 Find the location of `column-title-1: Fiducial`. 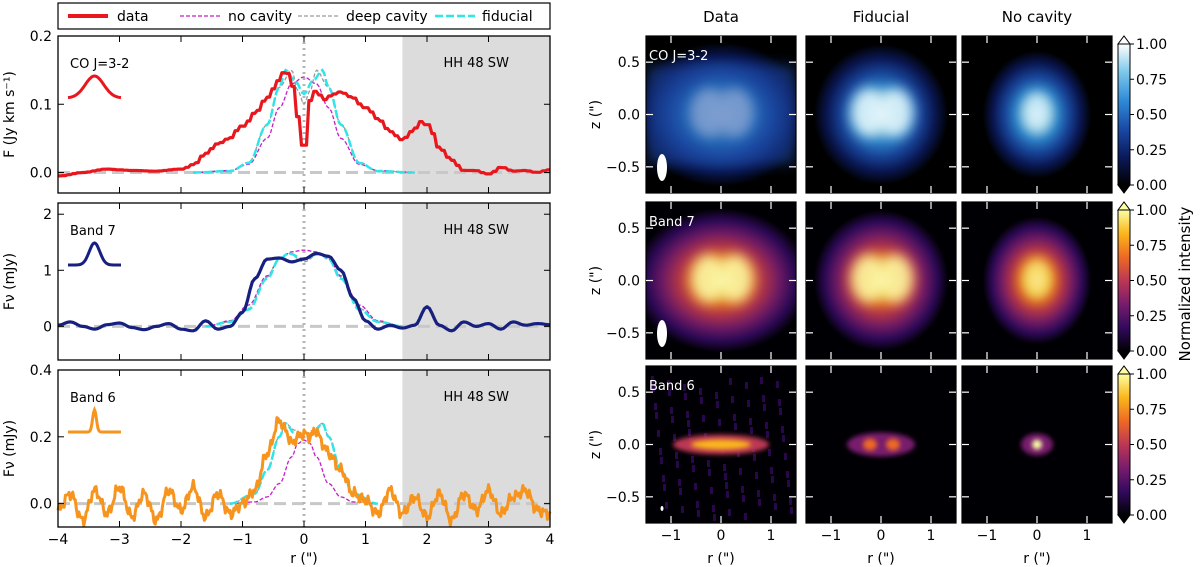

column-title-1: Fiducial is located at coordinates (881, 17).